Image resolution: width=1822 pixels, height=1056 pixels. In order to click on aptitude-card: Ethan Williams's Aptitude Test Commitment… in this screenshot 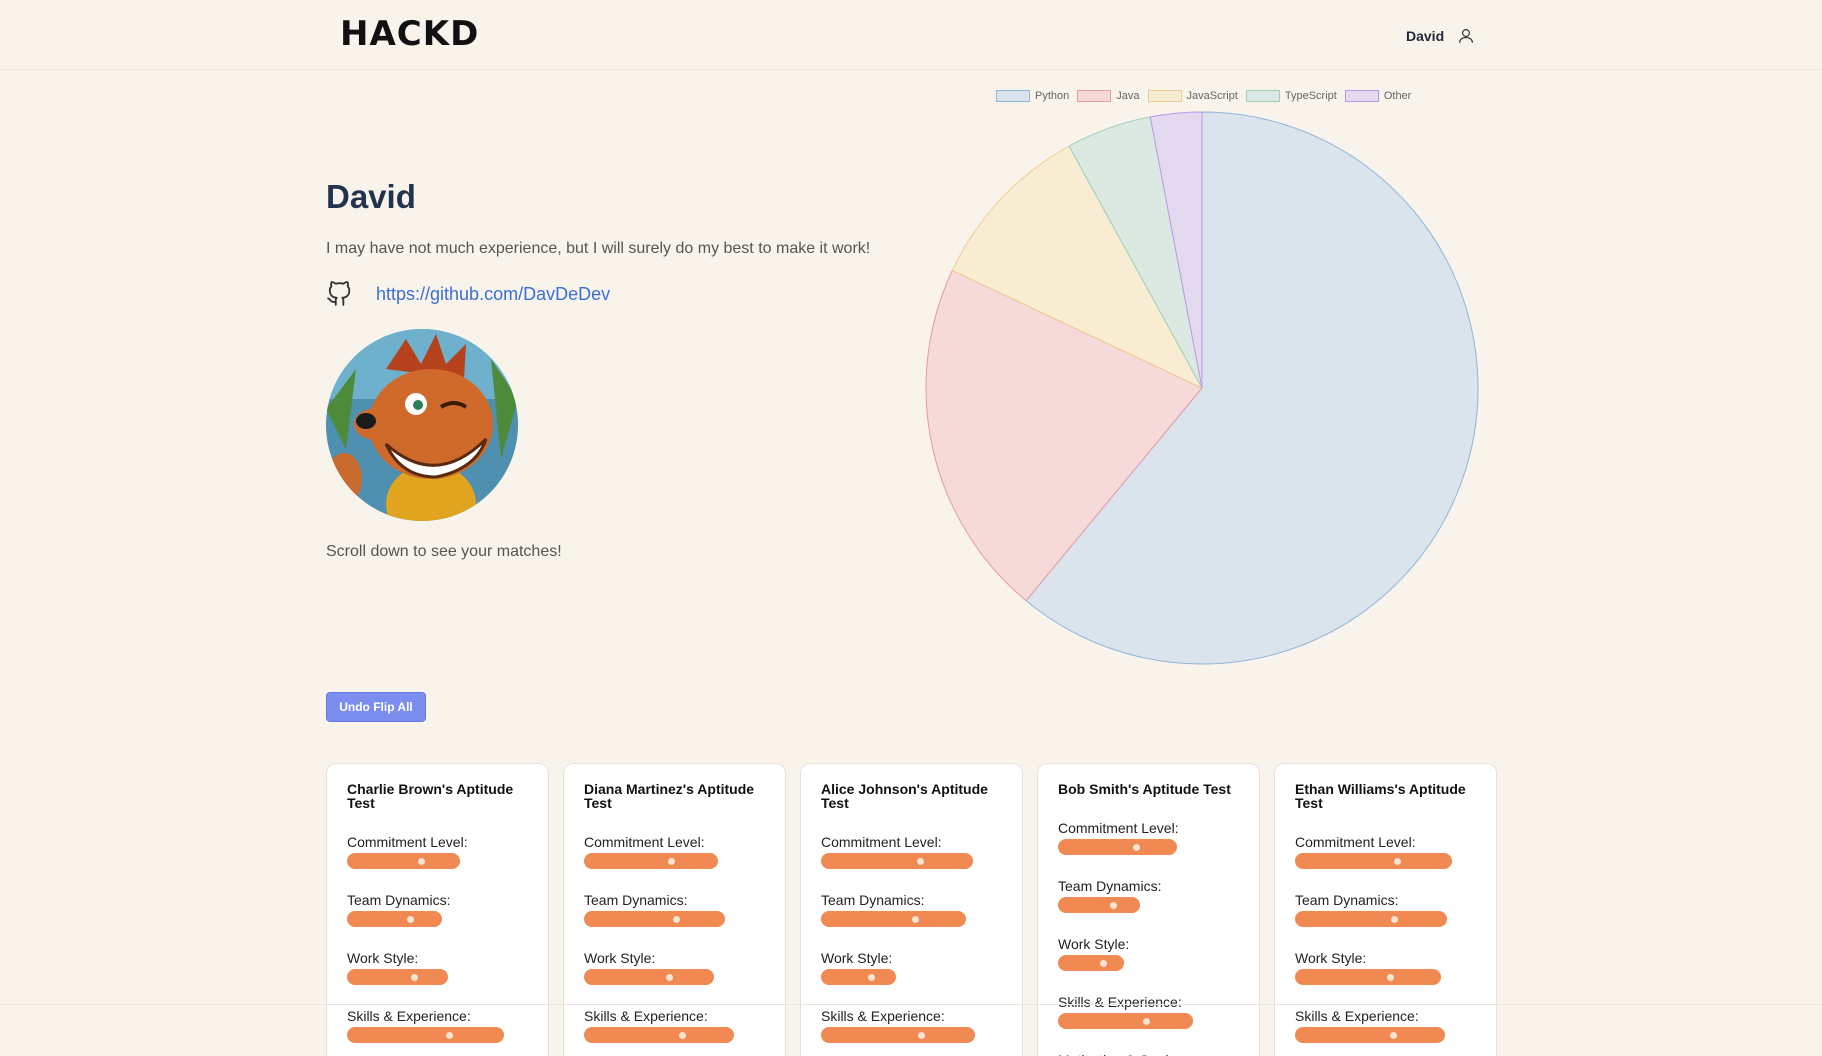, I will do `click(1385, 909)`.